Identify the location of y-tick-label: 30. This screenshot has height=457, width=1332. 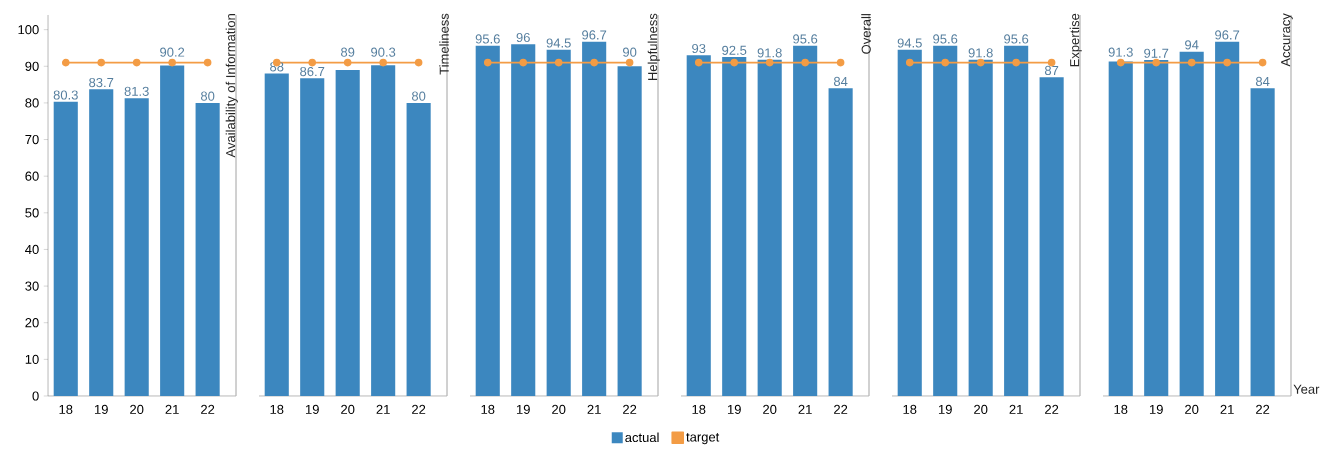
(32, 286).